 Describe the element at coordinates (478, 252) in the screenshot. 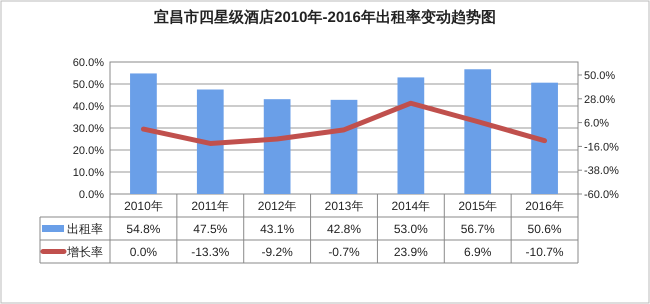

I see `data-label: 6.9%` at that location.